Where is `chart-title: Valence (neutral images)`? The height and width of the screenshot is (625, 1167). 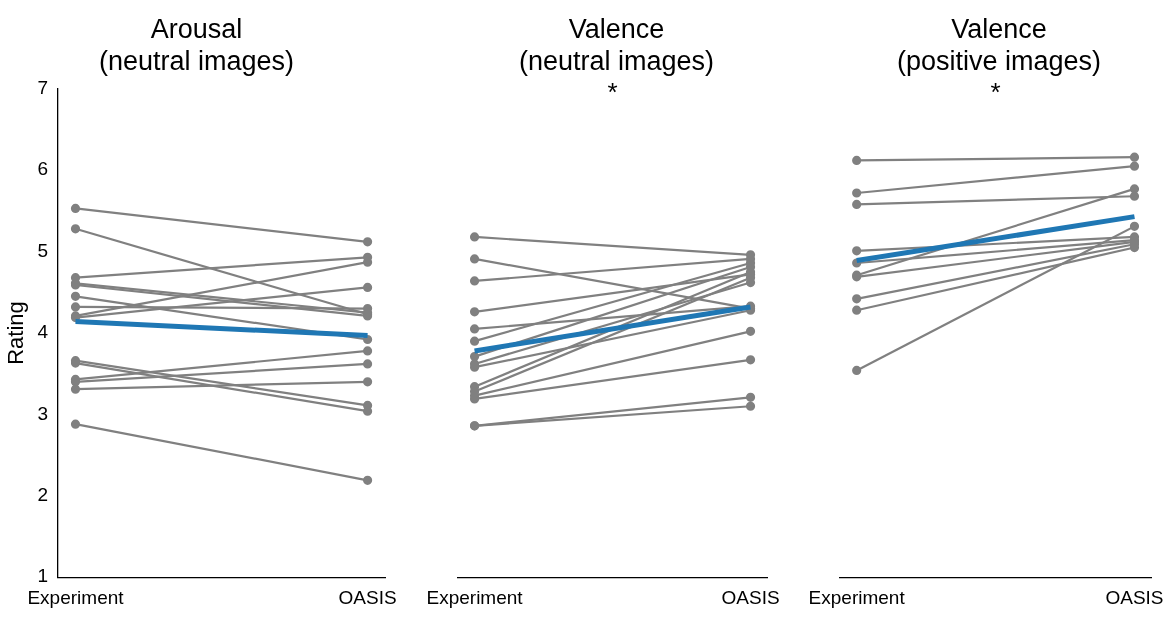 chart-title: Valence (neutral images) is located at coordinates (616, 45).